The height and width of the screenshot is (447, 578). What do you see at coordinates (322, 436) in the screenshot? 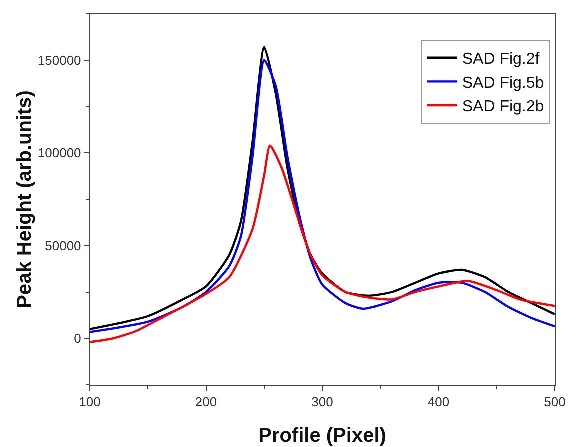
I see `x-axis-title: Profile (Pixel)` at bounding box center [322, 436].